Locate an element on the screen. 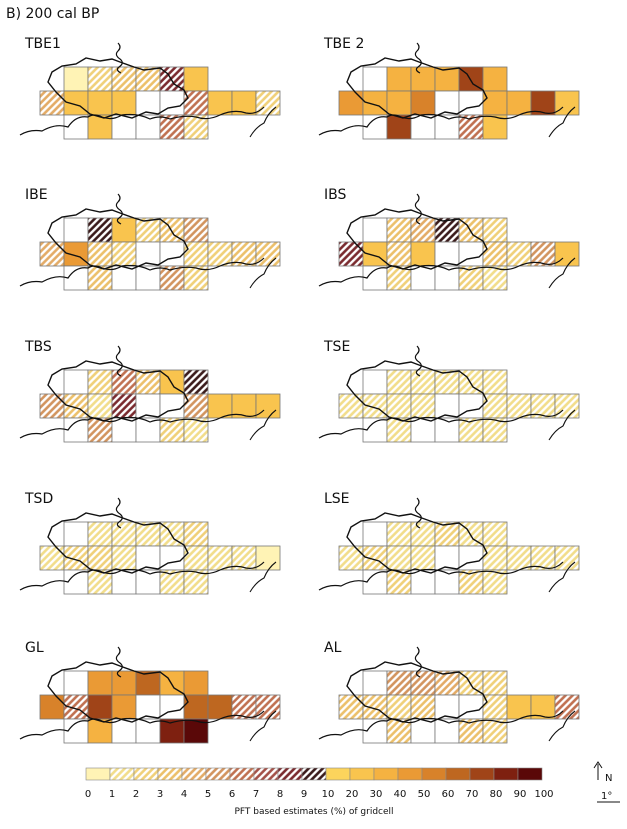  legend-tick-label: 7 is located at coordinates (256, 794).